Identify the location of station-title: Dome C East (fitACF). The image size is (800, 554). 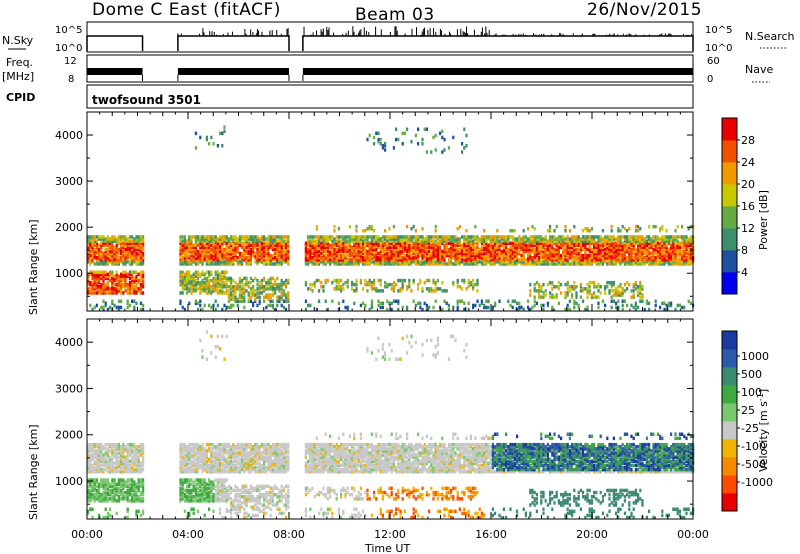
(186, 10).